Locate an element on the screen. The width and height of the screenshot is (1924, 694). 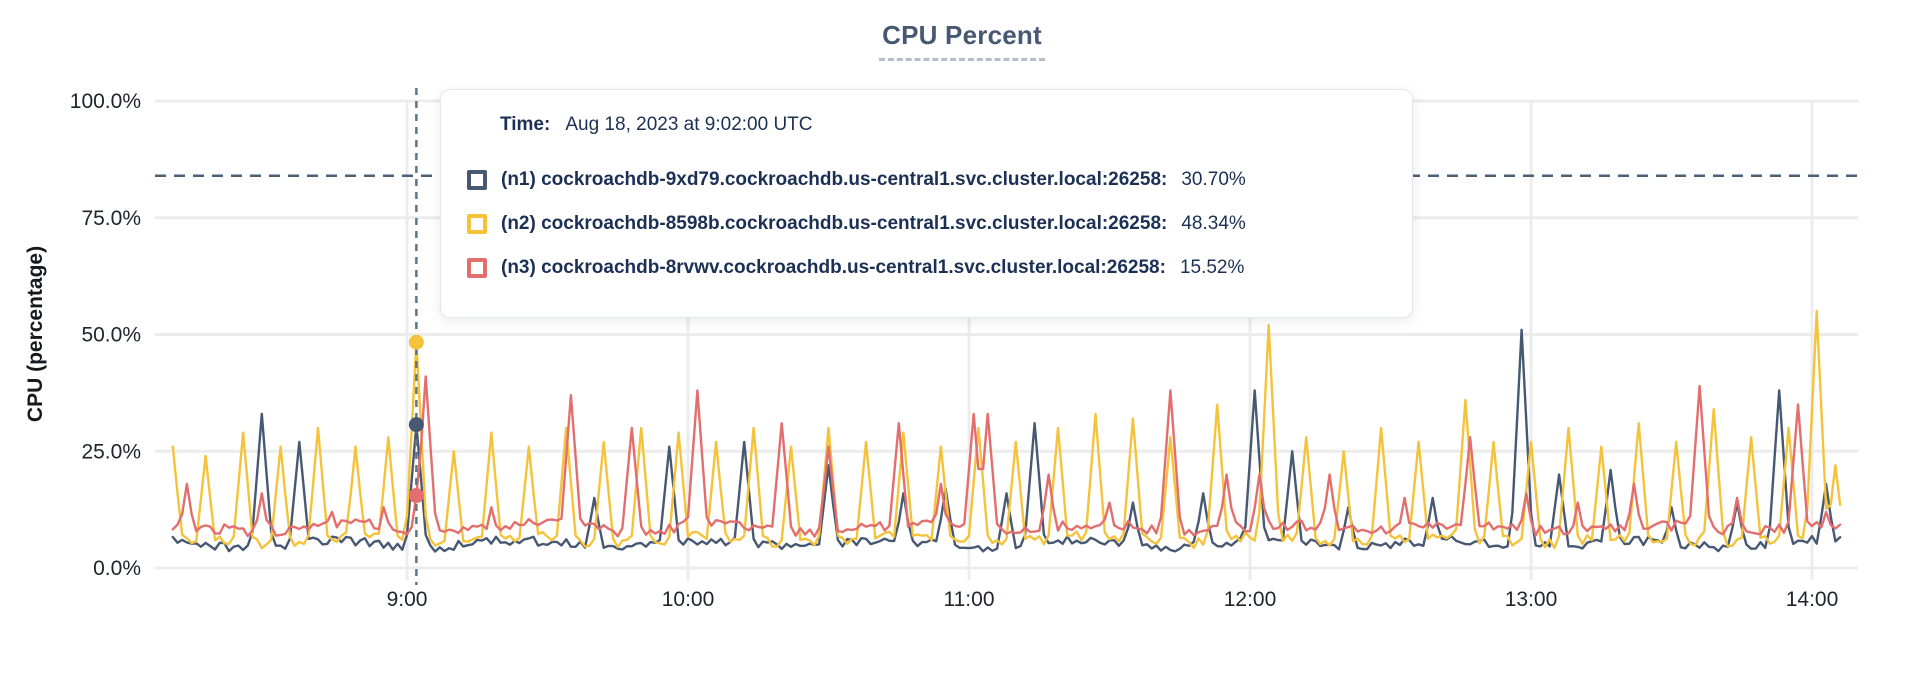
y-tick-label: 0.0% is located at coordinates (117, 568).